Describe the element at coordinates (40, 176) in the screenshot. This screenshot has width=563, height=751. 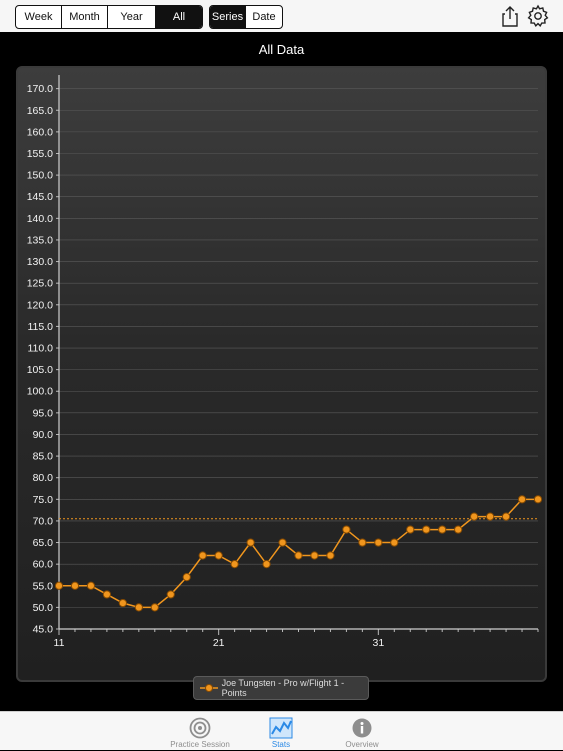
I see `y-tick-label: 150.0` at that location.